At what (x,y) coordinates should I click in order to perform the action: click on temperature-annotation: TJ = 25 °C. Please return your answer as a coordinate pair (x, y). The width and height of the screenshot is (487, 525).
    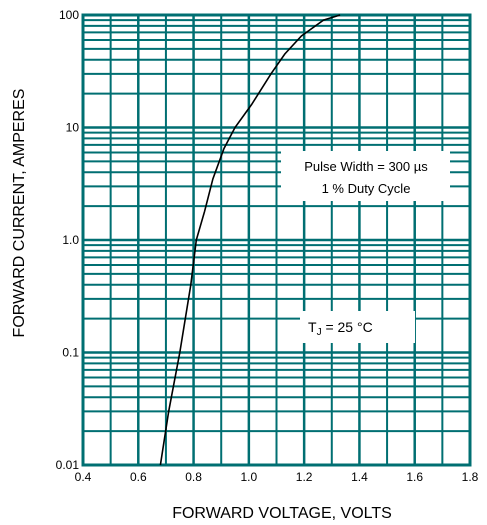
    Looking at the image, I should click on (357, 327).